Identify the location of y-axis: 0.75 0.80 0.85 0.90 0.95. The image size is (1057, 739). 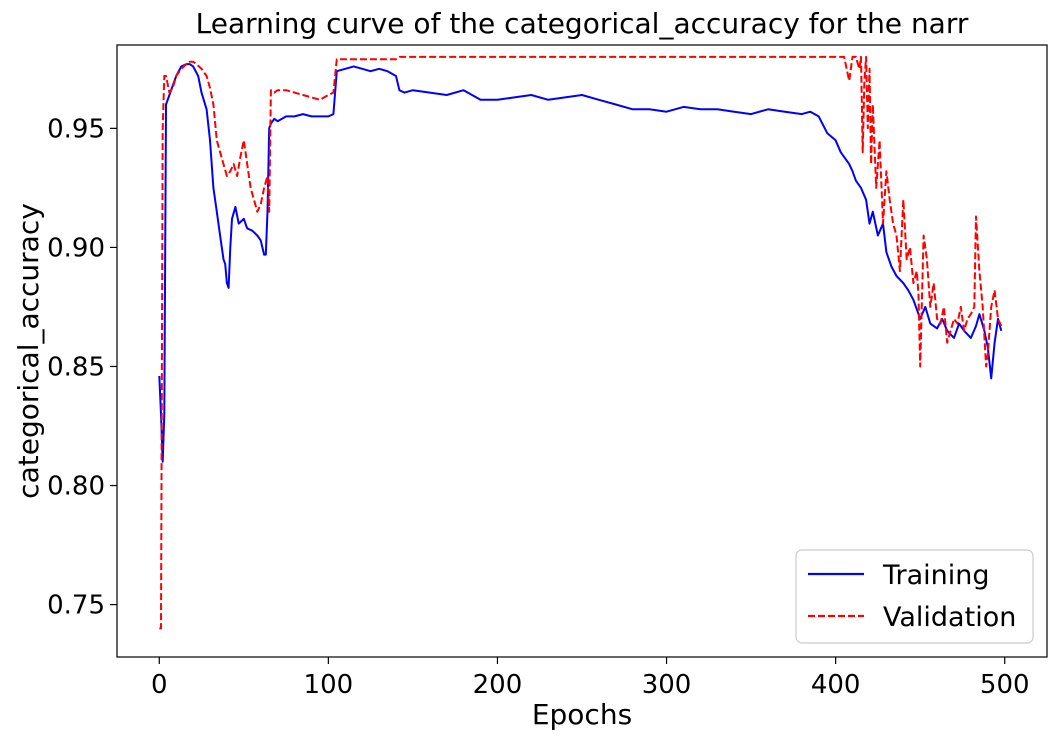
(82, 367).